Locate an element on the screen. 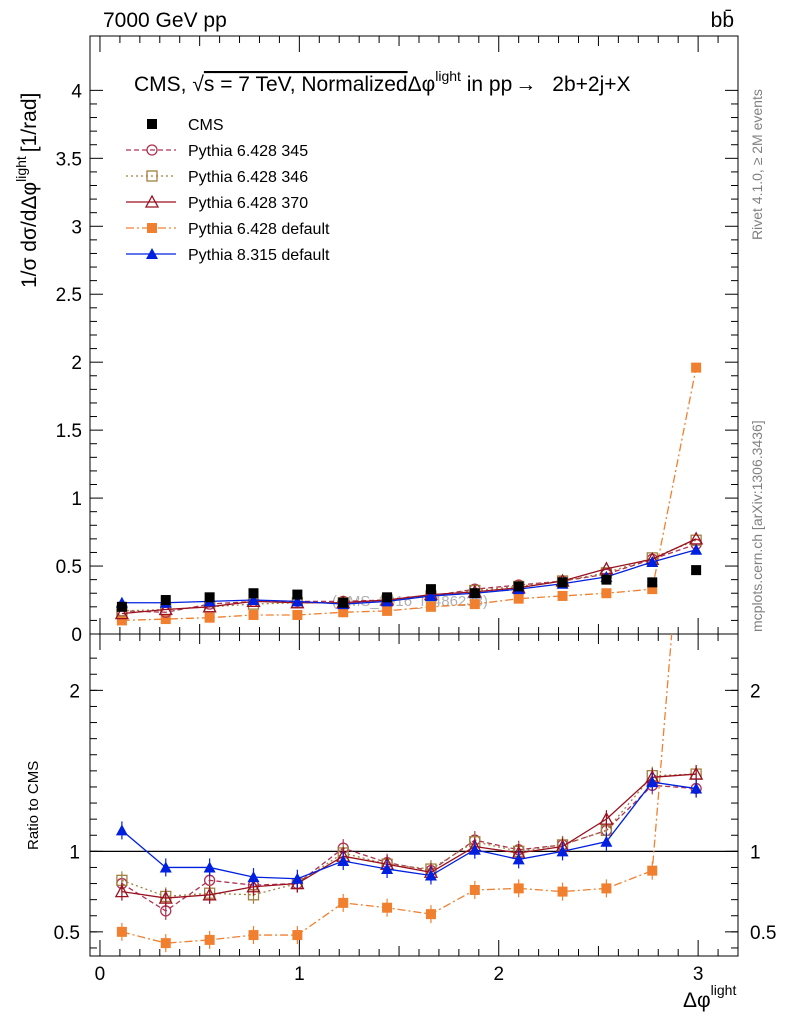 The height and width of the screenshot is (1024, 786). ratio-series-p8 is located at coordinates (409, 830).